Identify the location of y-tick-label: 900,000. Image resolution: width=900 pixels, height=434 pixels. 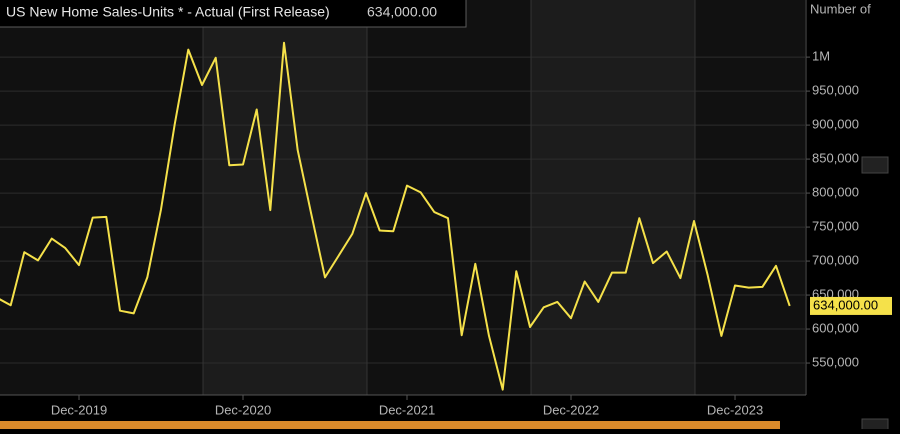
(835, 124).